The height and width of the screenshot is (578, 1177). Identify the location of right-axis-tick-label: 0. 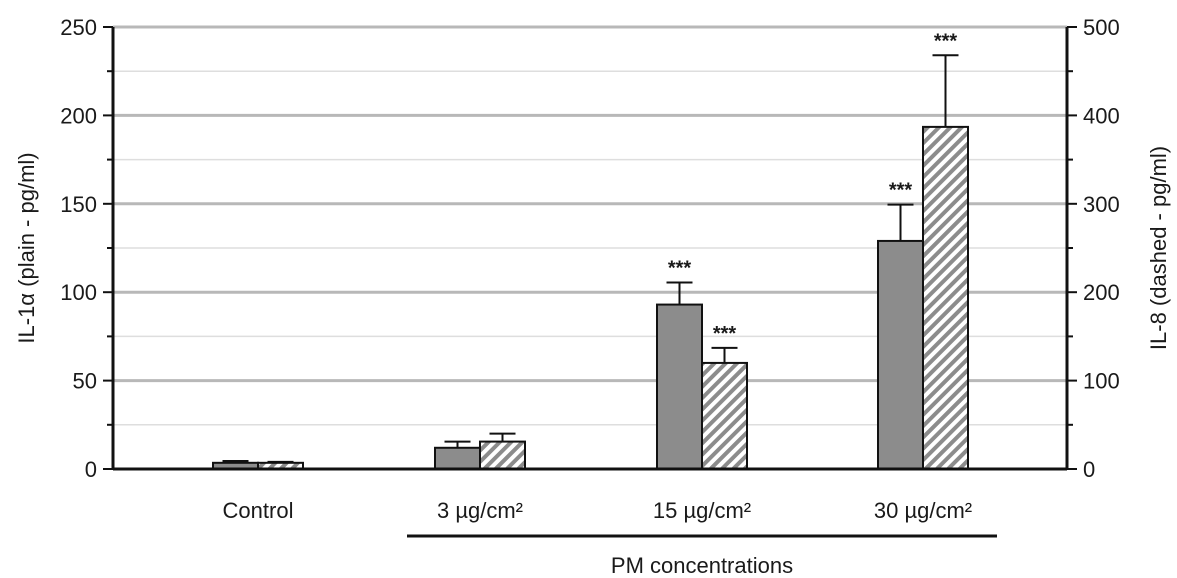
(1089, 469).